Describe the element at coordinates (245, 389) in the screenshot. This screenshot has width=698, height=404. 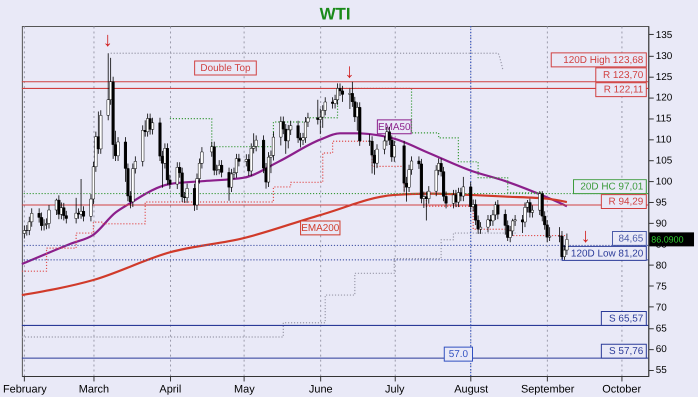
I see `x-tick-label: May` at that location.